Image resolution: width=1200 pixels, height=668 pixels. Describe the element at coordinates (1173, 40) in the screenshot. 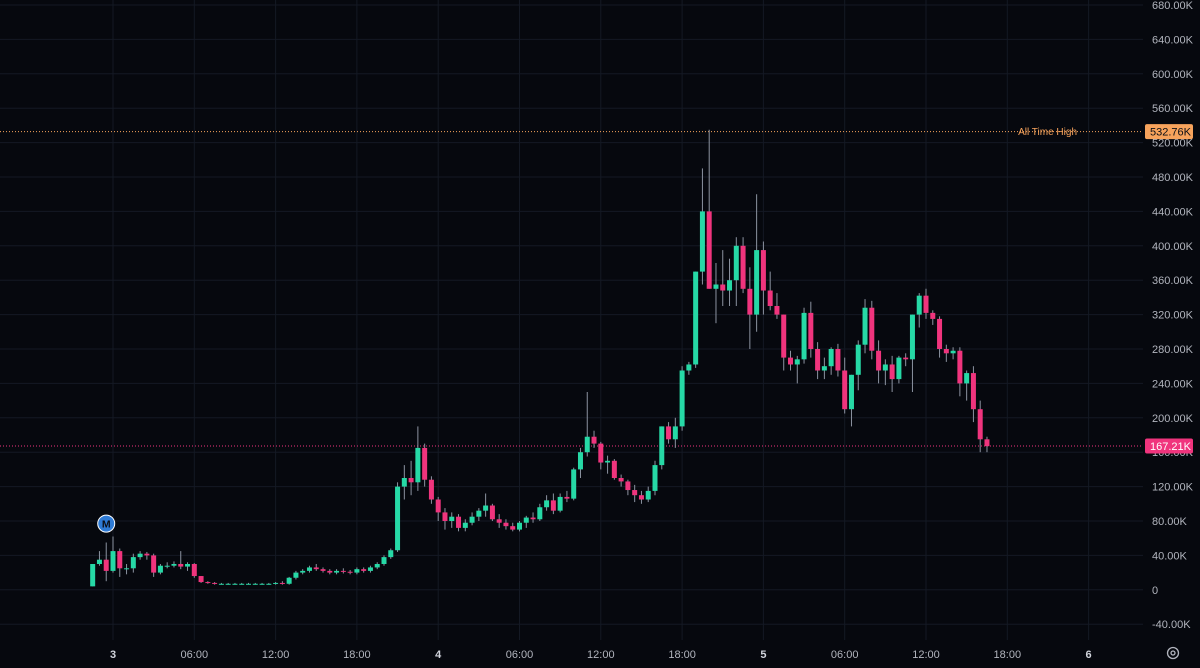

I see `y-tick-label: 640.00K` at that location.